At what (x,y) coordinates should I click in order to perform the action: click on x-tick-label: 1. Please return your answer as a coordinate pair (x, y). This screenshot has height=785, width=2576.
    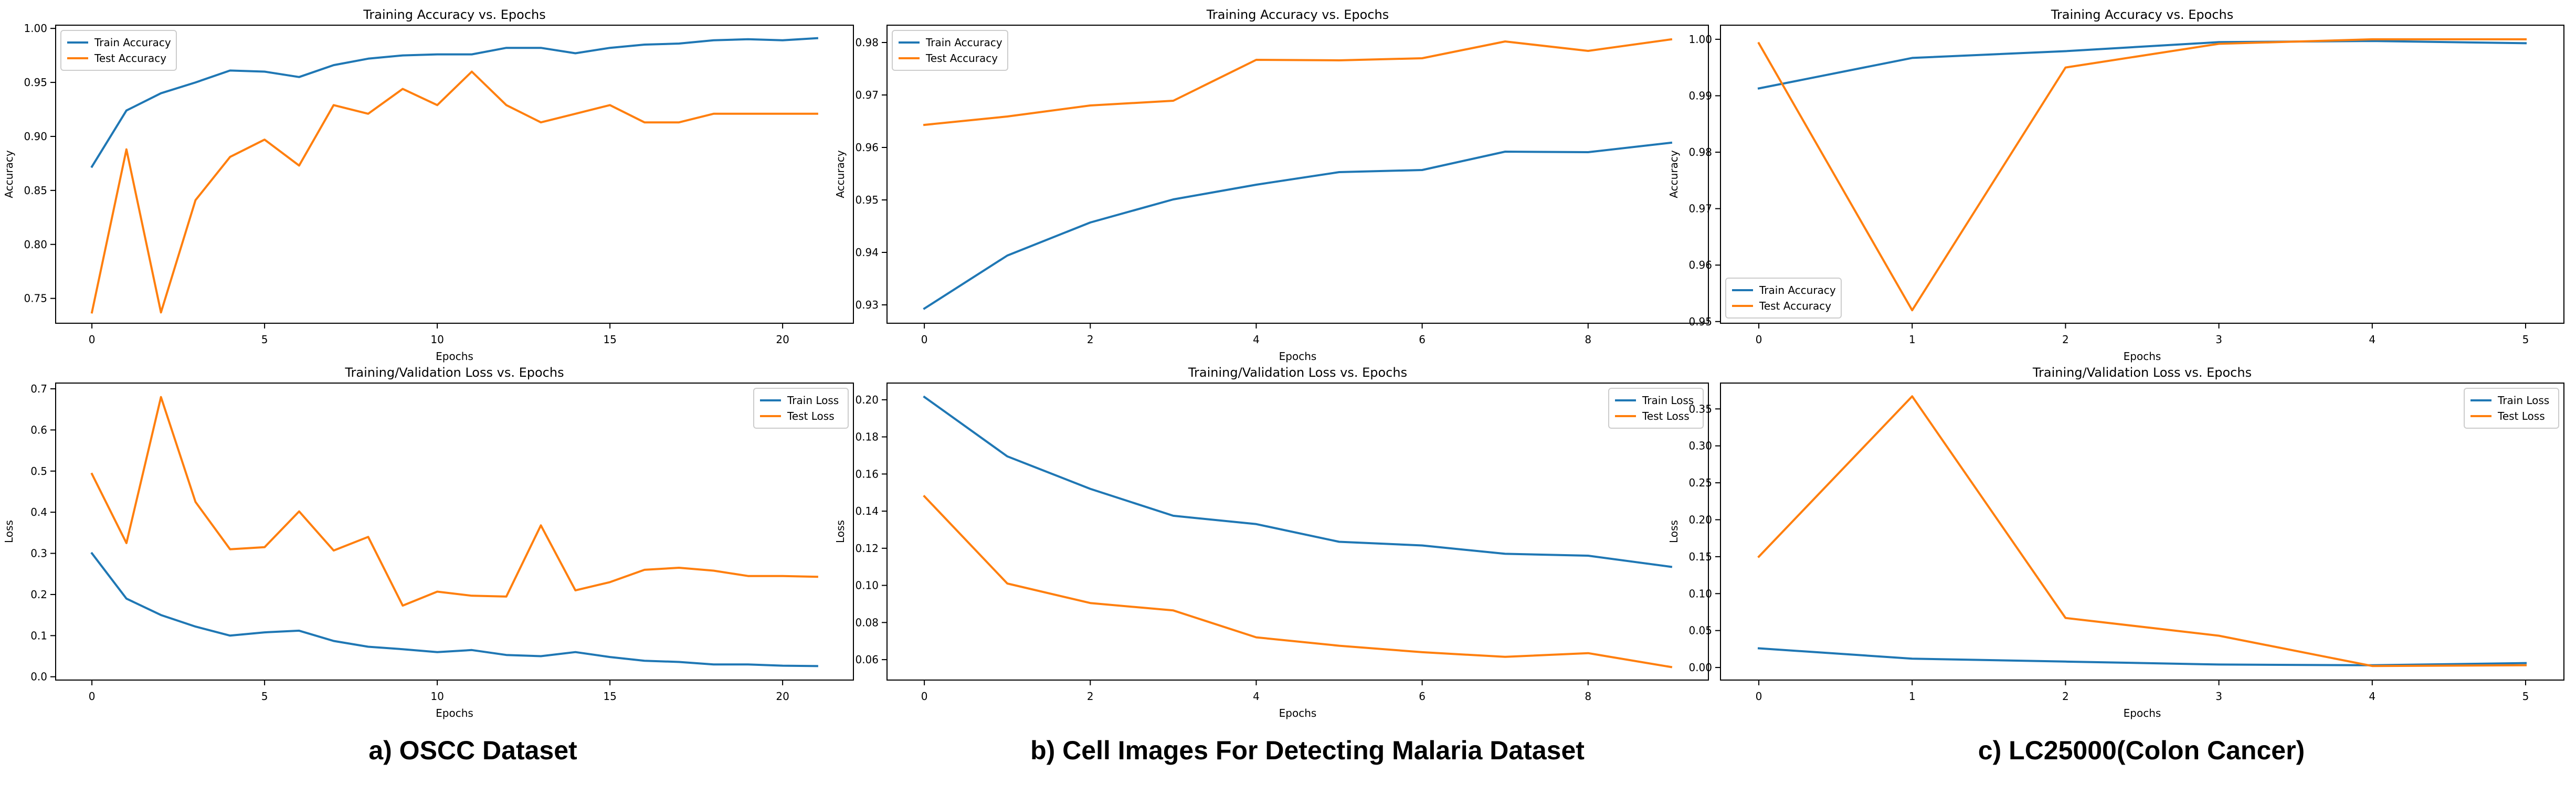
    Looking at the image, I should click on (1912, 697).